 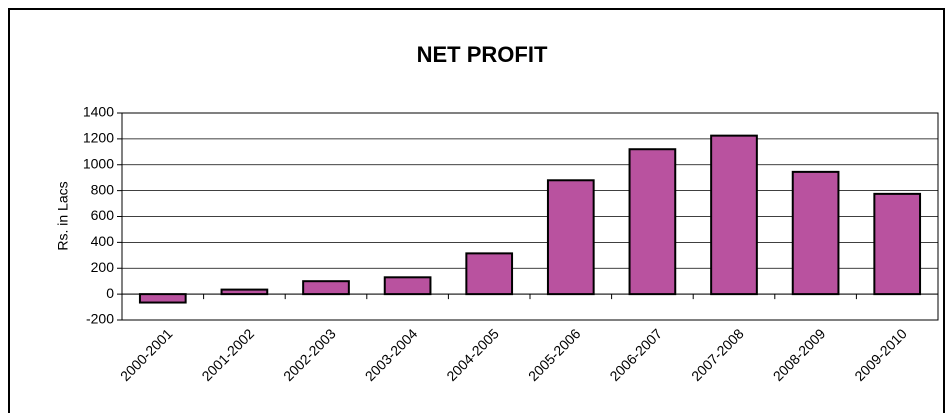 What do you see at coordinates (103, 215) in the screenshot?
I see `y-tick-label: 600` at bounding box center [103, 215].